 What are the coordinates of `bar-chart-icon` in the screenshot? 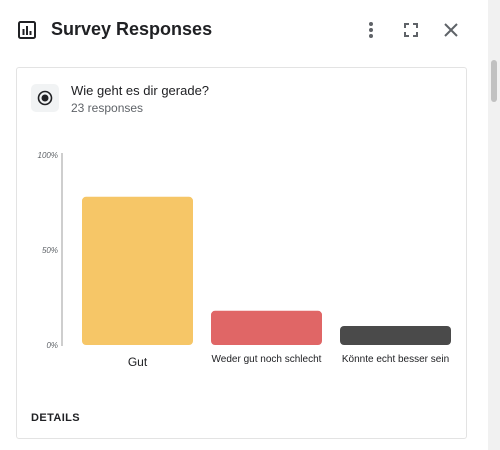 It's located at (27, 30).